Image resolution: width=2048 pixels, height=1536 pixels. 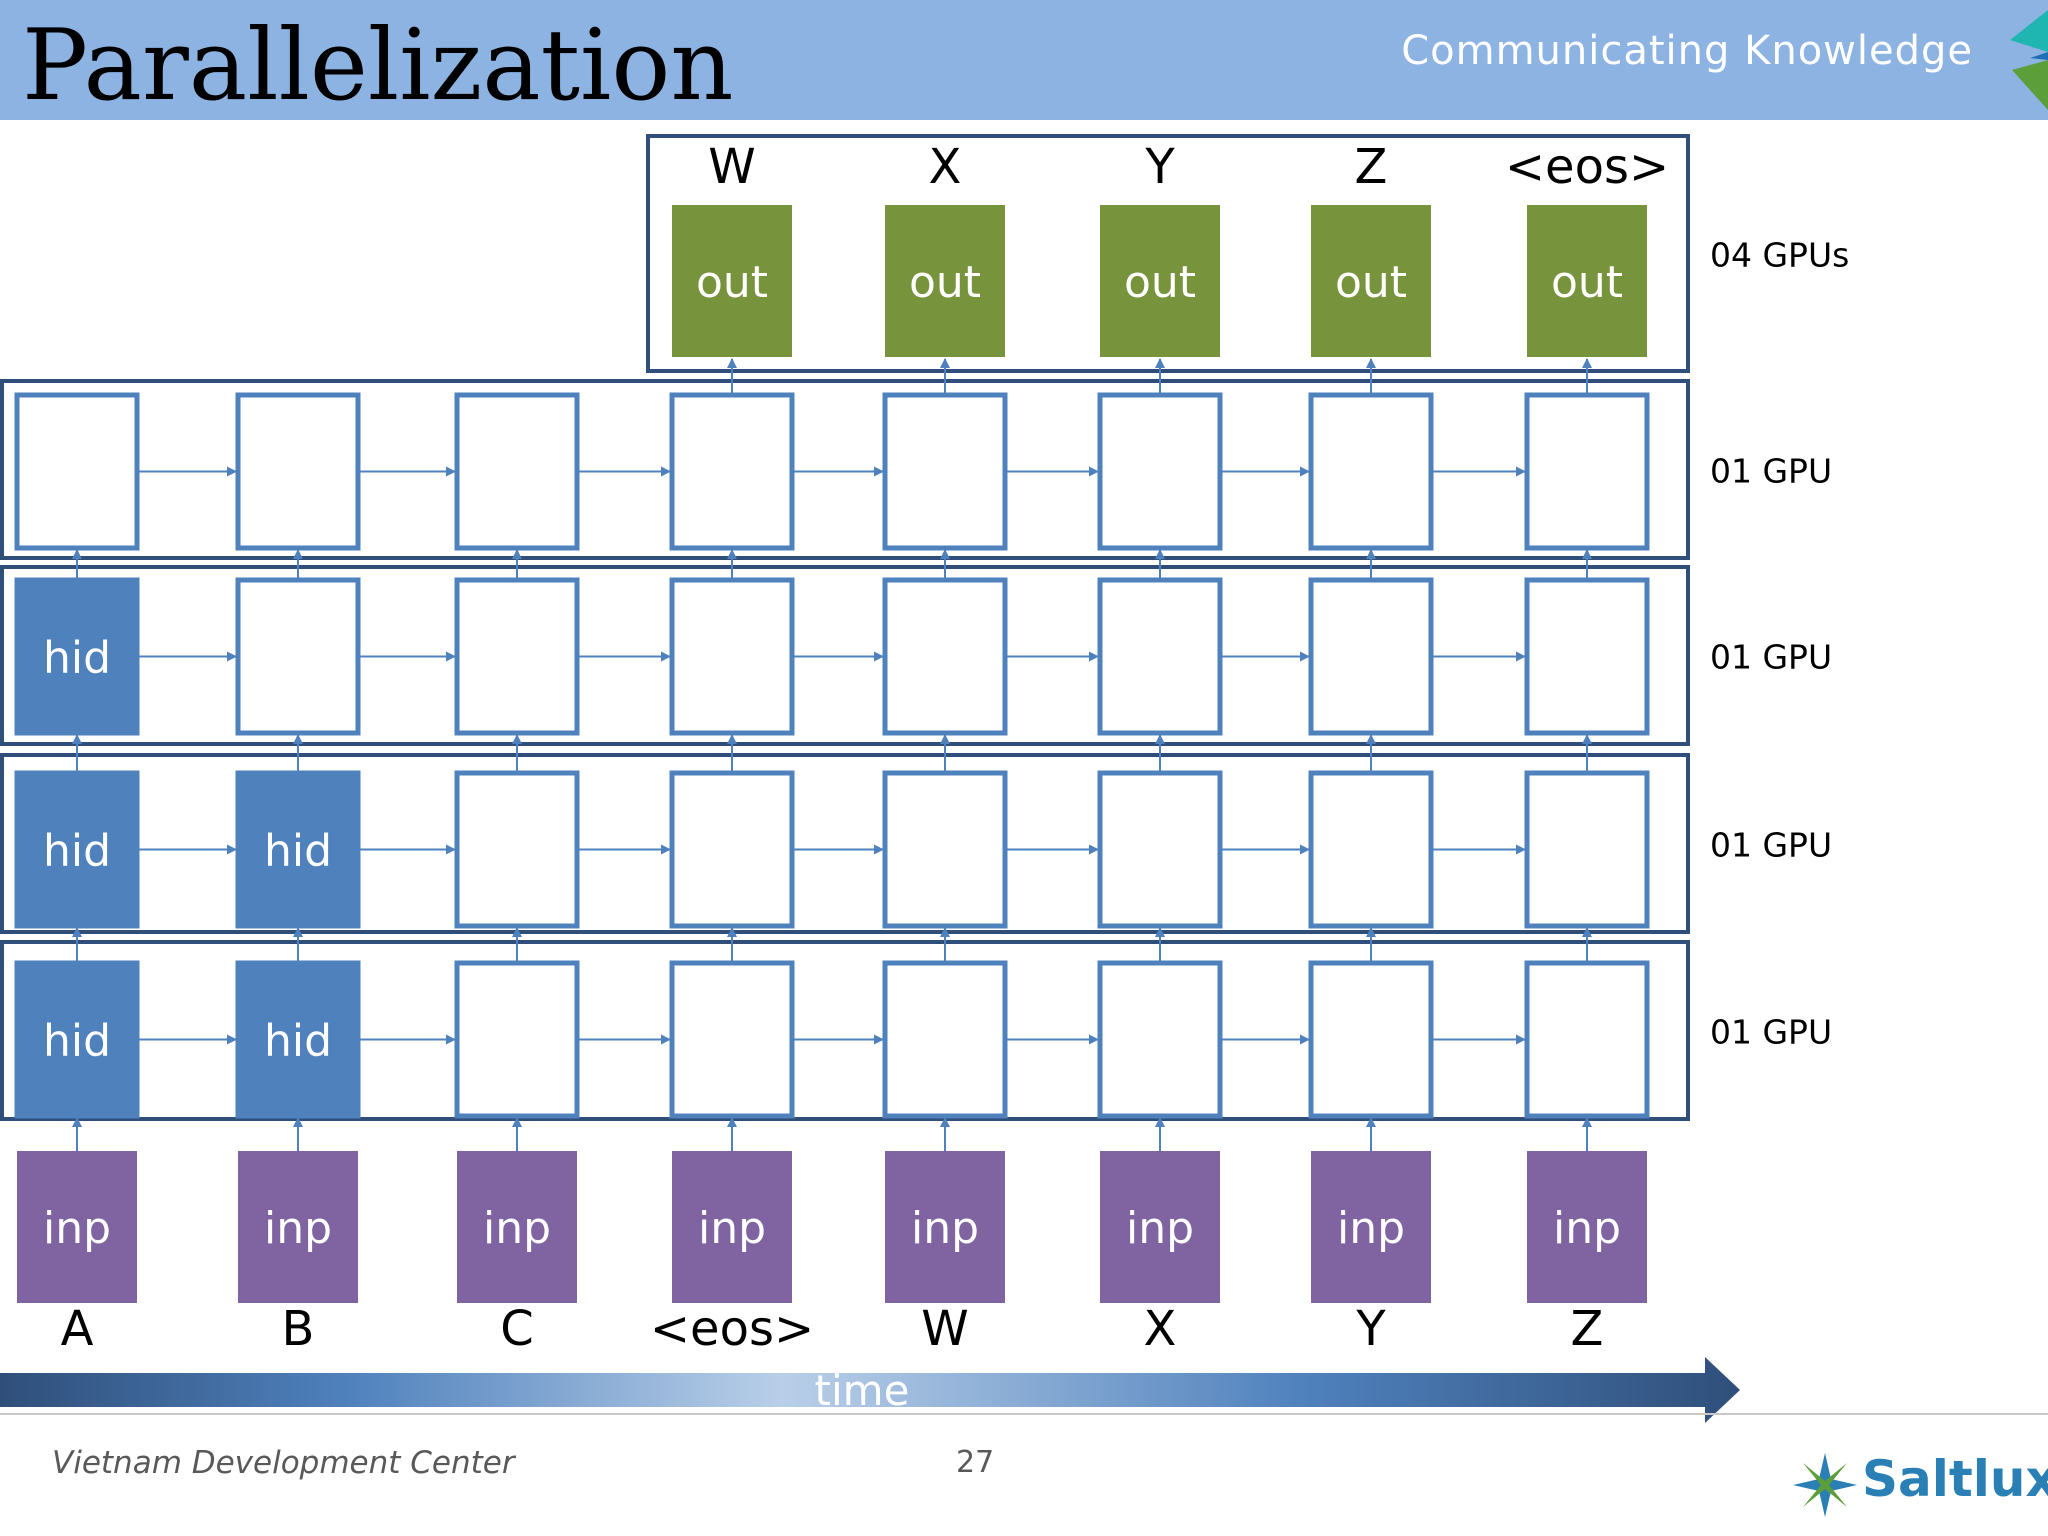 What do you see at coordinates (1370, 1329) in the screenshot?
I see `input-token-label: Y` at bounding box center [1370, 1329].